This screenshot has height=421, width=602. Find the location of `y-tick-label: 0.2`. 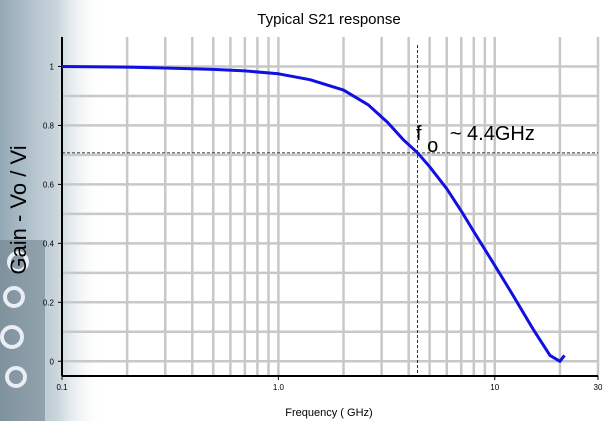

y-tick-label: 0.2 is located at coordinates (49, 302).